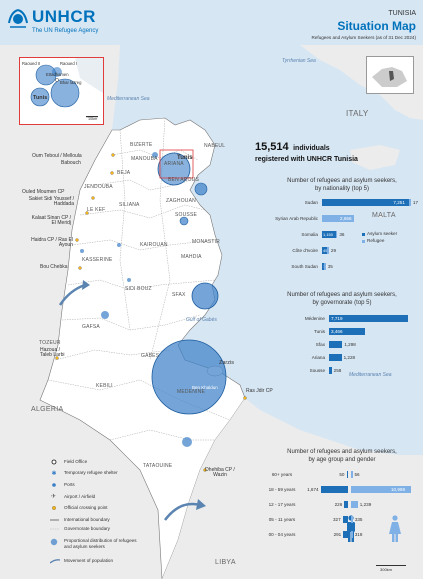 The height and width of the screenshot is (579, 423). Describe the element at coordinates (91, 472) in the screenshot. I see `legend-shelter: Temporary refugee shelter` at that location.